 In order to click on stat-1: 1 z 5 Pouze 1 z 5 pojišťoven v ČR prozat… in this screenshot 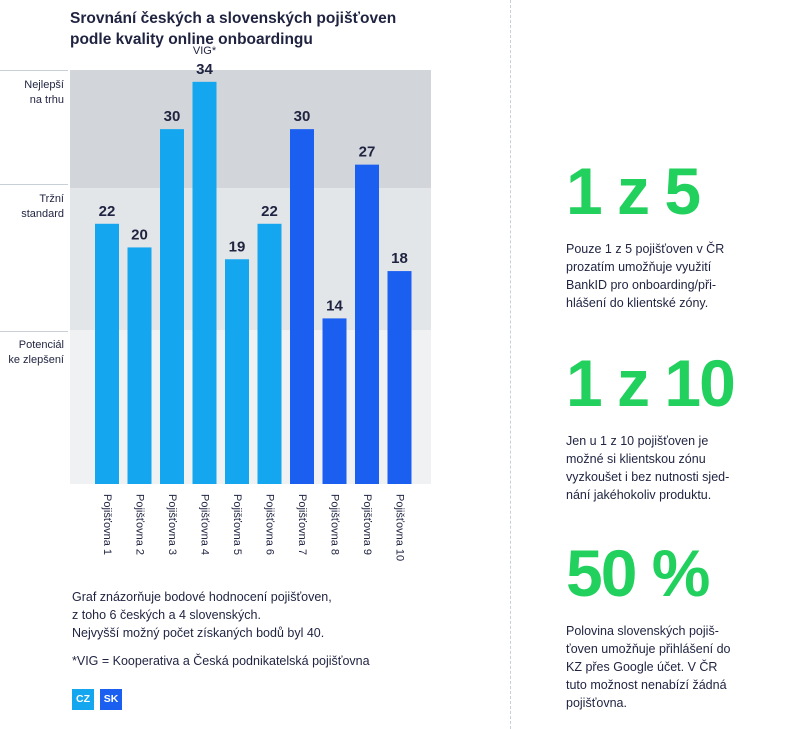, I will do `click(676, 235)`.